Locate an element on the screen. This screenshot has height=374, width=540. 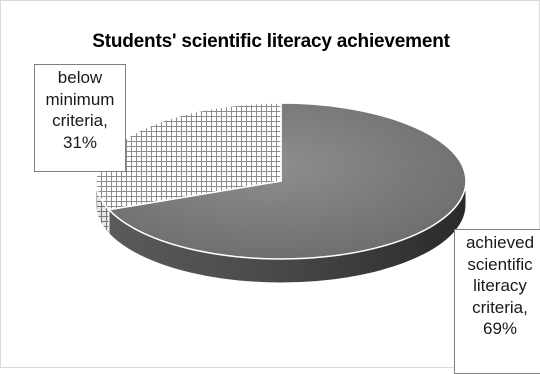
data-label-line: 69% is located at coordinates (500, 328).